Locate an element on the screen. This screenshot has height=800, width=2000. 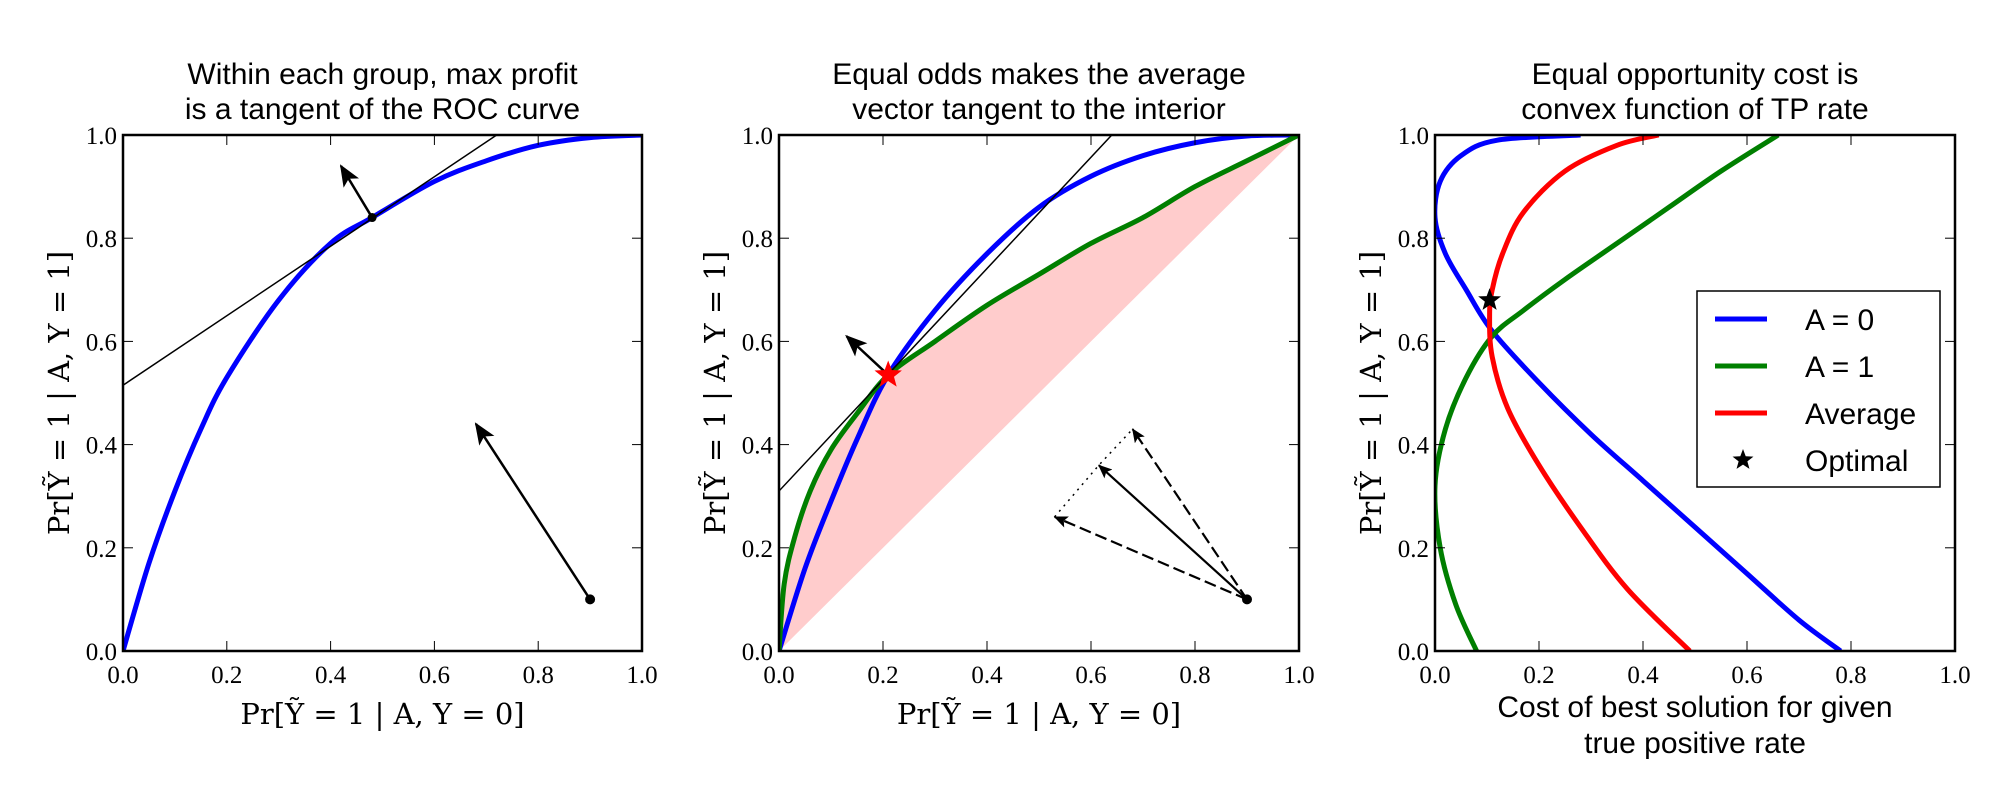
legend-star-icon is located at coordinates (1743, 459).